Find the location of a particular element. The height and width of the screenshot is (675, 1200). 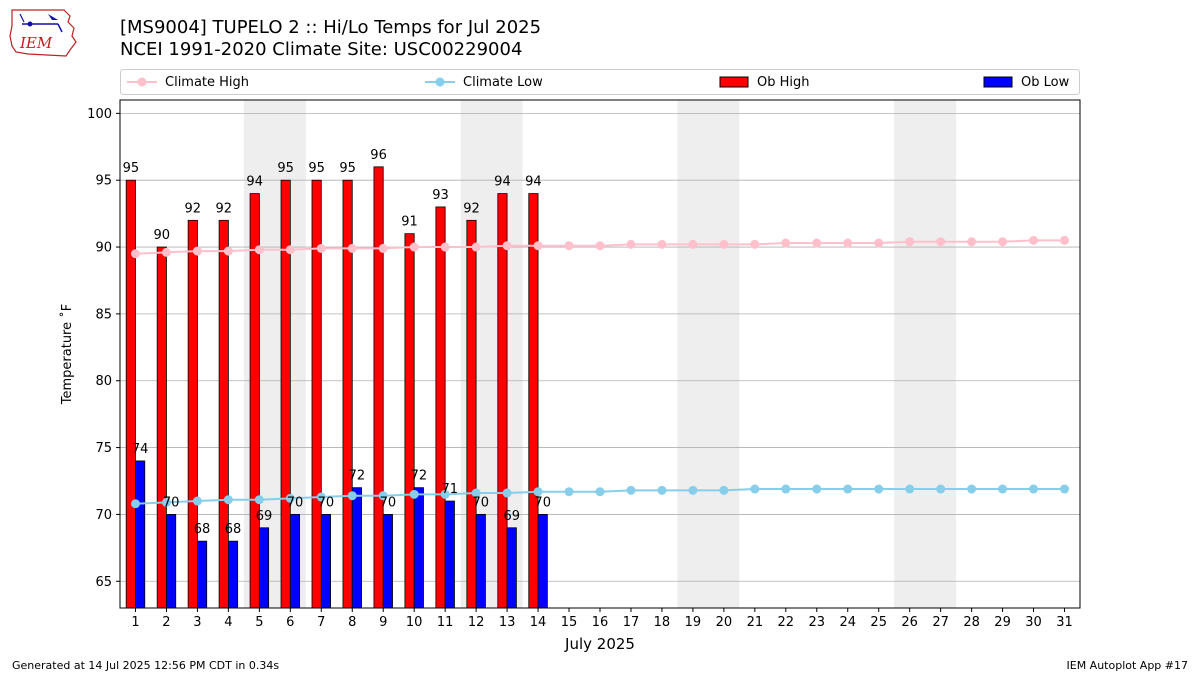

x-tick-label: 15 is located at coordinates (569, 622).